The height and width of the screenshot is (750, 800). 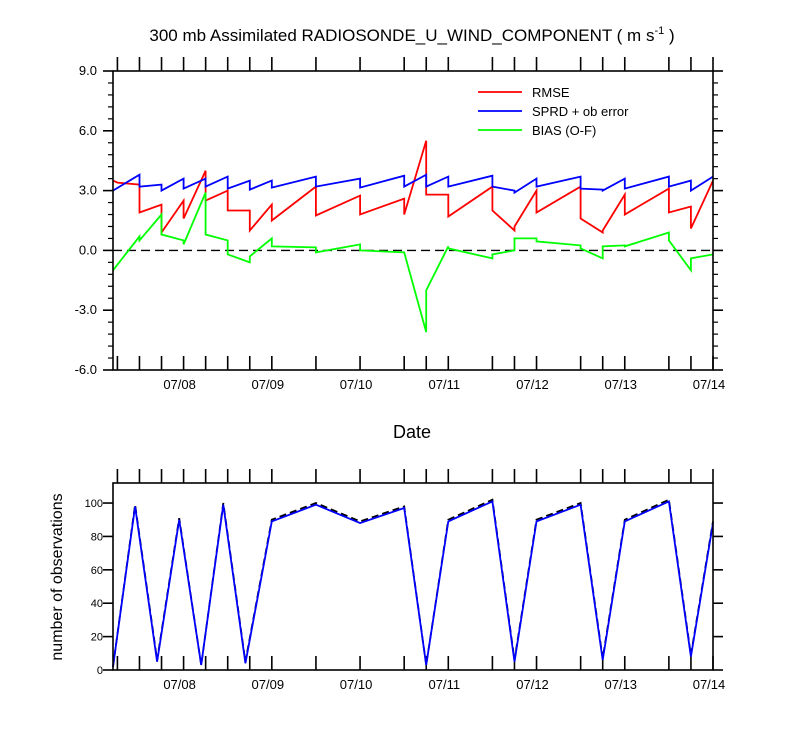 What do you see at coordinates (86, 309) in the screenshot?
I see `y-tick-label: -3.0` at bounding box center [86, 309].